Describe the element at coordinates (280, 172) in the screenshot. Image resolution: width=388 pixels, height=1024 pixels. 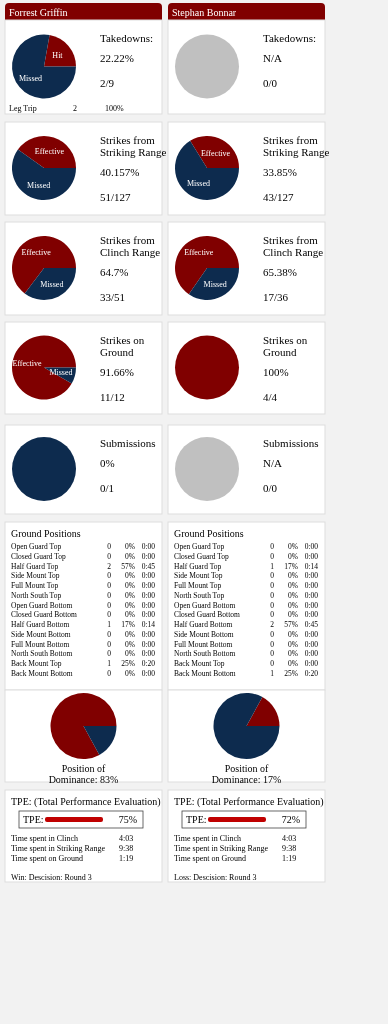
I see `text: 33.85%` at that location.